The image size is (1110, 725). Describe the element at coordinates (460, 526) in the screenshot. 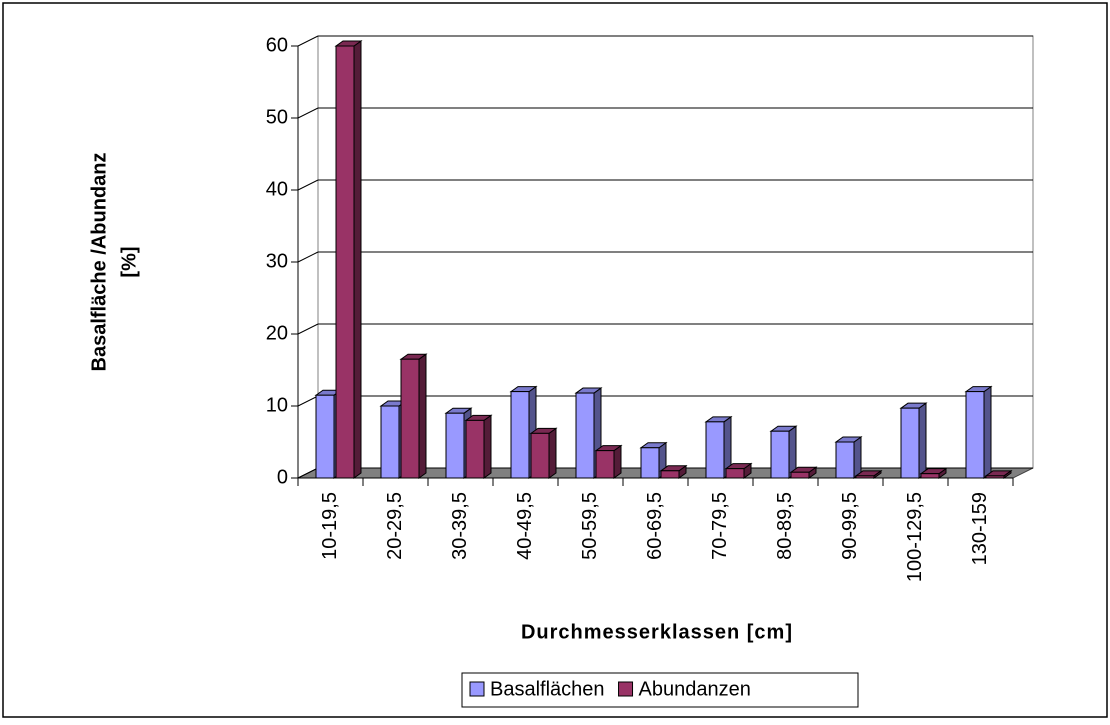

I see `x-tick-label: 30-39,5` at that location.